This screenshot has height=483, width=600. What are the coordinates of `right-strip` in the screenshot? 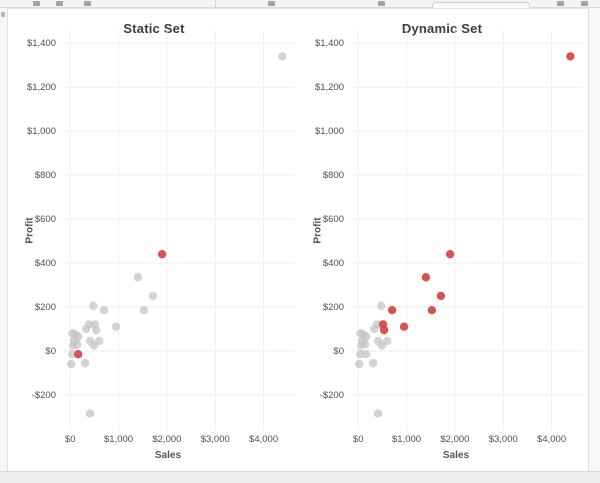 It's located at (594, 239).